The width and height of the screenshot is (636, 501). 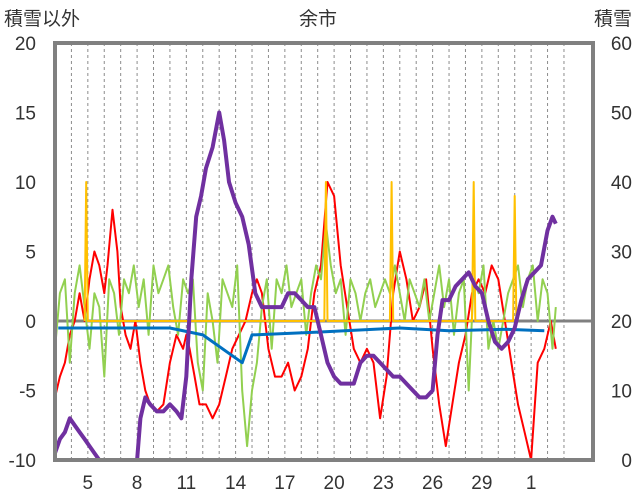 What do you see at coordinates (137, 483) in the screenshot?
I see `x-tick-label: 8` at bounding box center [137, 483].